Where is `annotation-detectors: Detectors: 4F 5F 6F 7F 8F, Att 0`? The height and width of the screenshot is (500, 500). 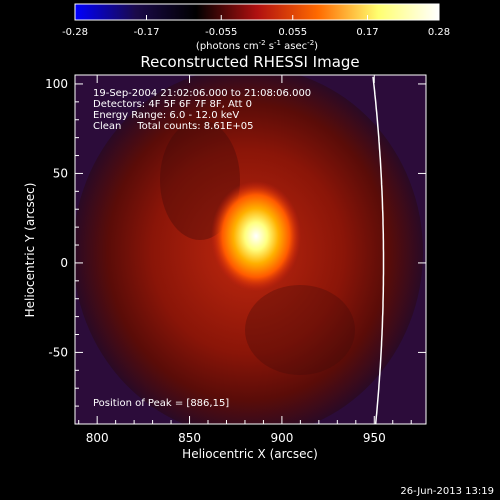 annotation-detectors: Detectors: 4F 5F 6F 7F 8F, Att 0 is located at coordinates (172, 104).